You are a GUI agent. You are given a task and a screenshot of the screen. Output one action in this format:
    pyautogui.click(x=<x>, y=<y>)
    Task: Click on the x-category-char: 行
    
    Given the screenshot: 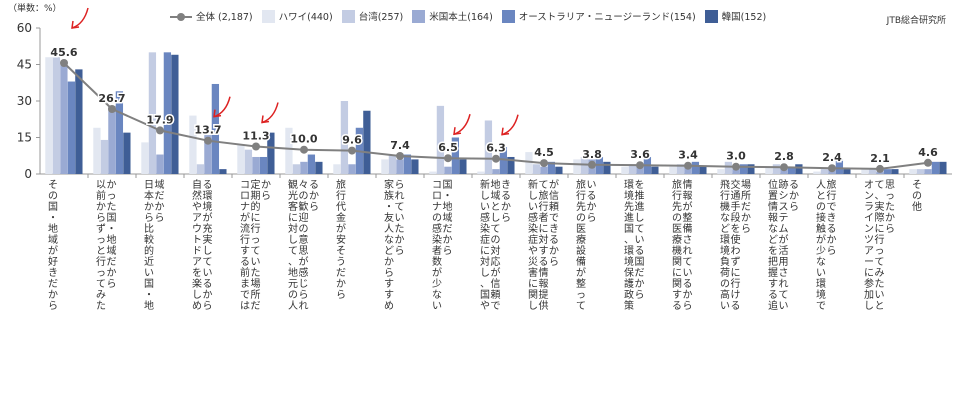 What is the action you would take?
    pyautogui.click(x=245, y=239)
    